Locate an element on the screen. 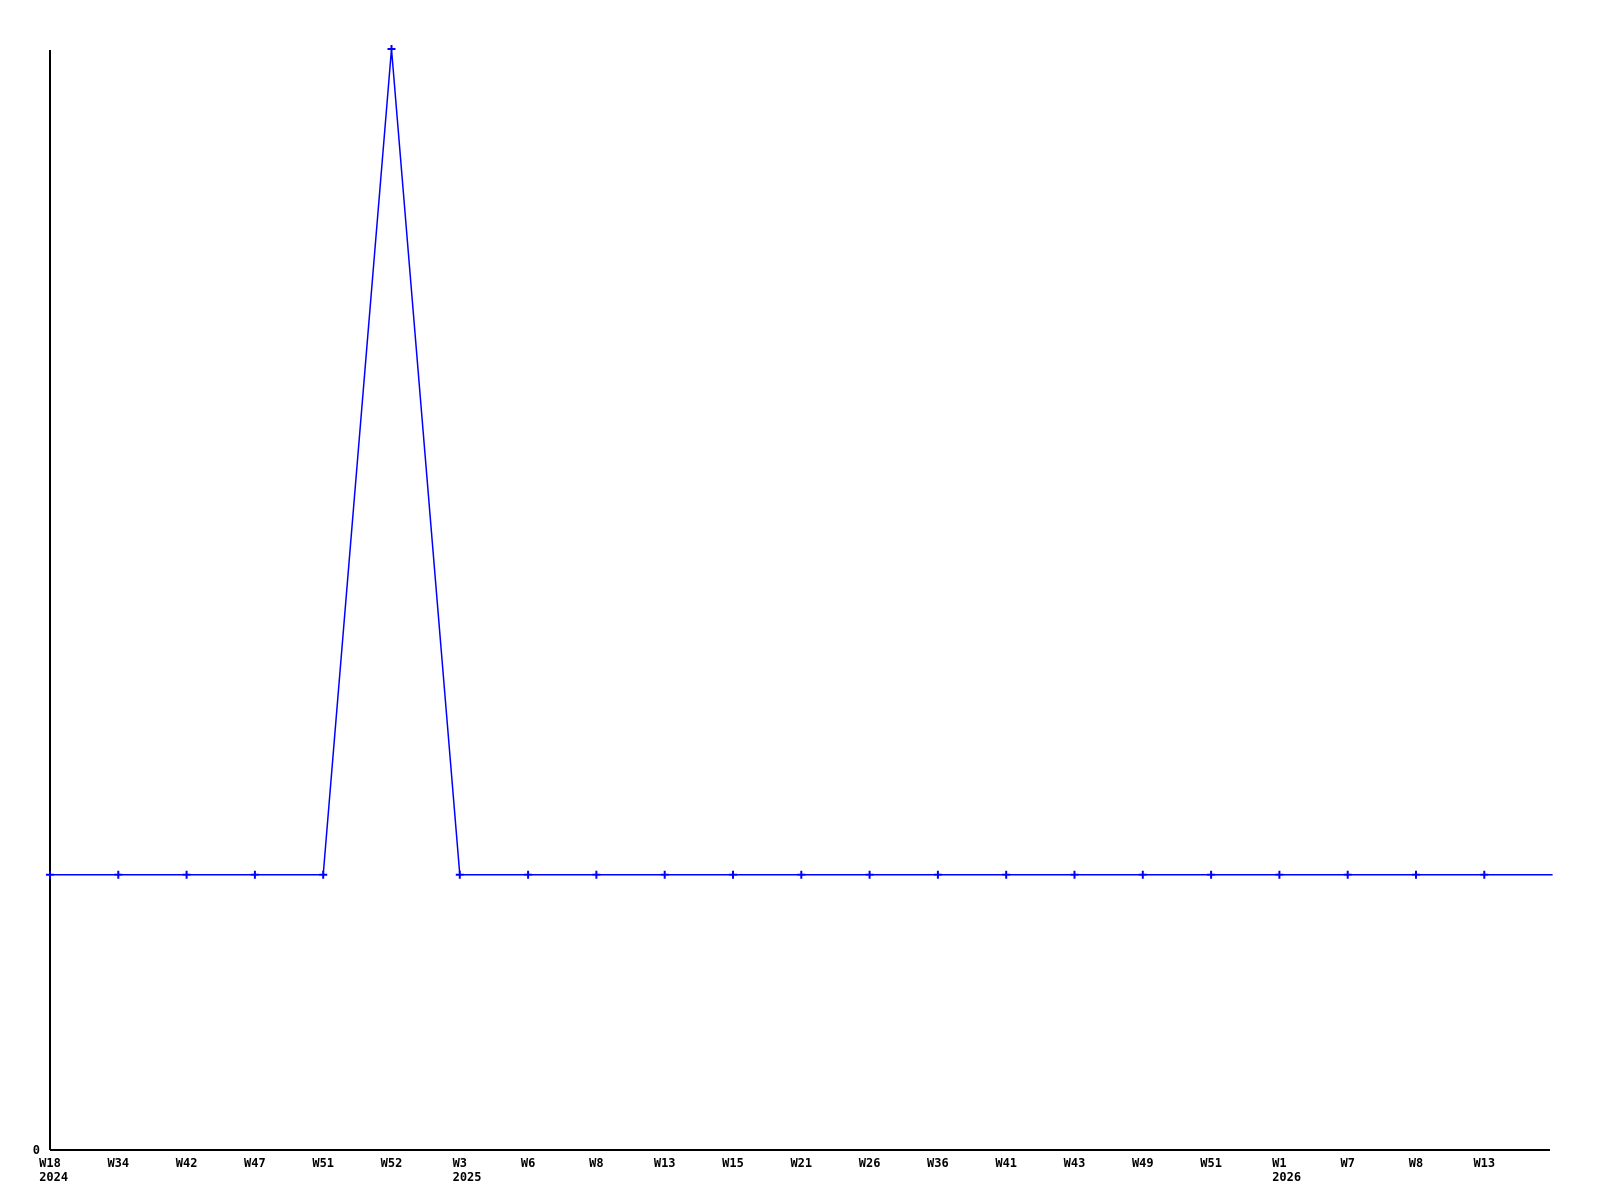  x-tick-label: W21 is located at coordinates (801, 1163).